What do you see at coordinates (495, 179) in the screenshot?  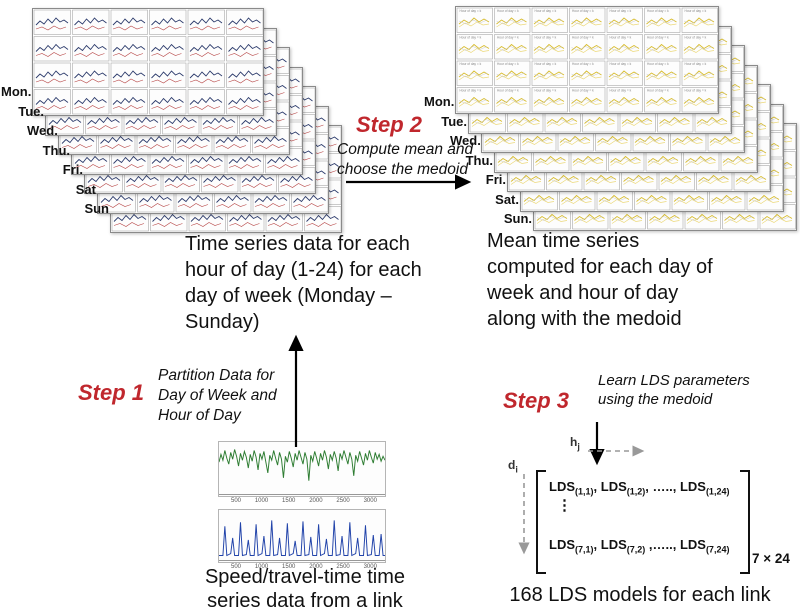 I see `right-day-label-fri: Fri.` at bounding box center [495, 179].